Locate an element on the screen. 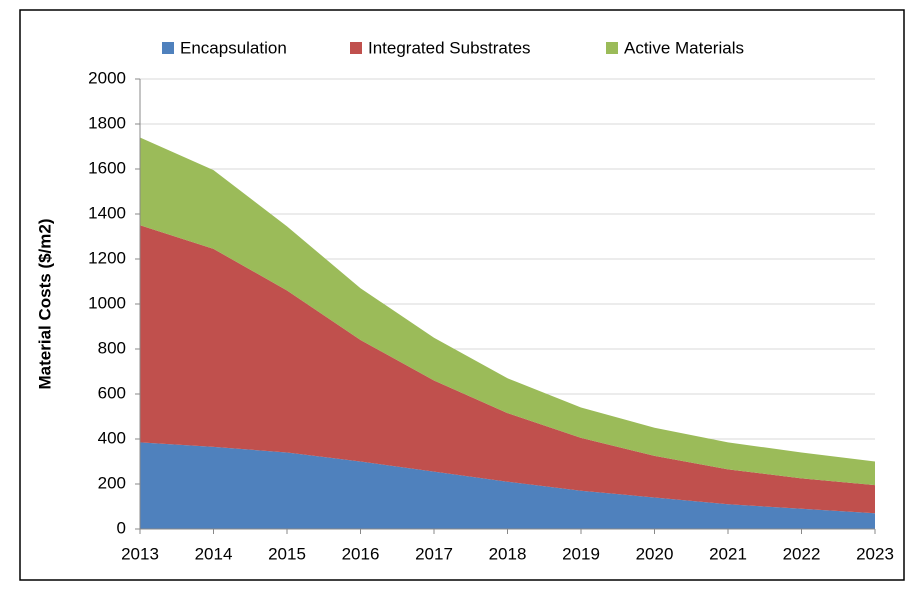  y-axis-label: Material Costs ($/m2) is located at coordinates (44, 304).